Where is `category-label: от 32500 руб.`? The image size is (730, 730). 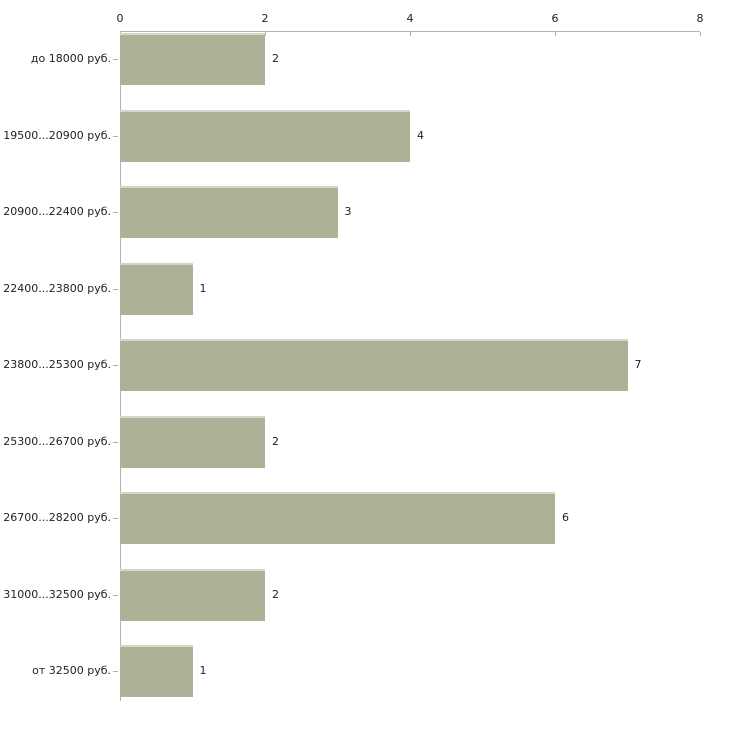 category-label: от 32500 руб. is located at coordinates (71, 670).